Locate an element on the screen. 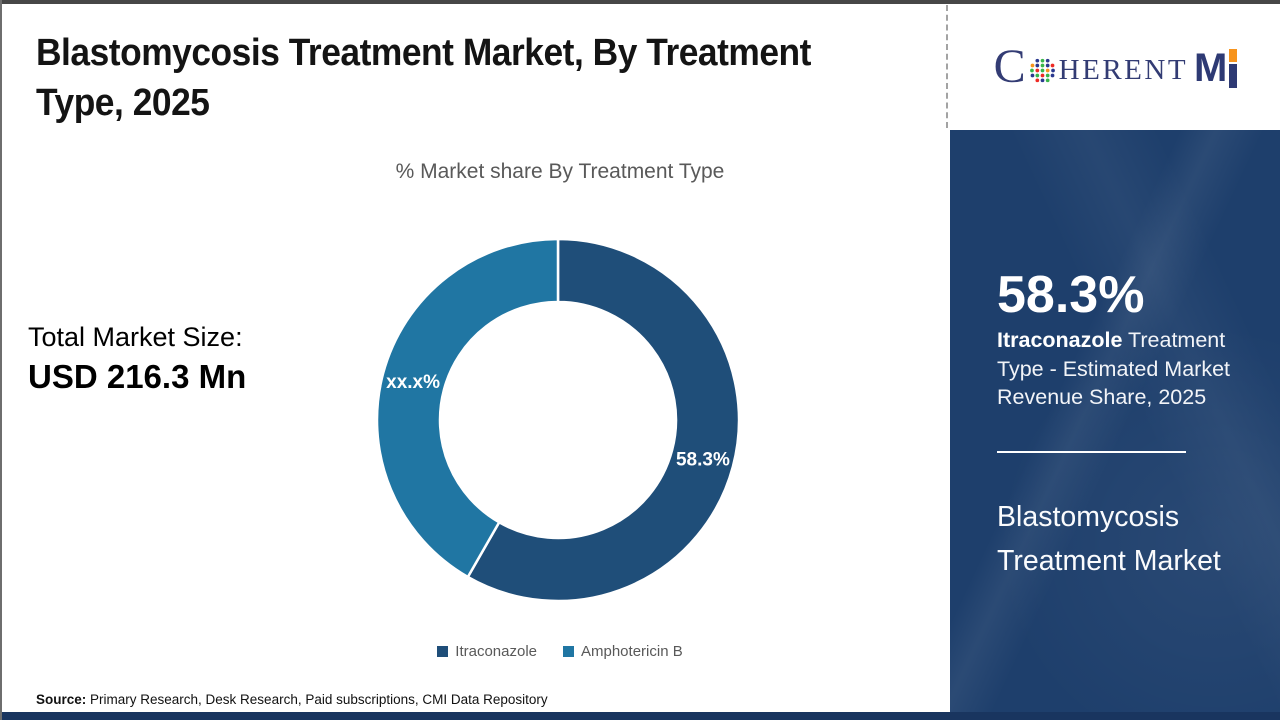 This screenshot has height=720, width=1280. legend-label: Amphotericin B is located at coordinates (632, 651).